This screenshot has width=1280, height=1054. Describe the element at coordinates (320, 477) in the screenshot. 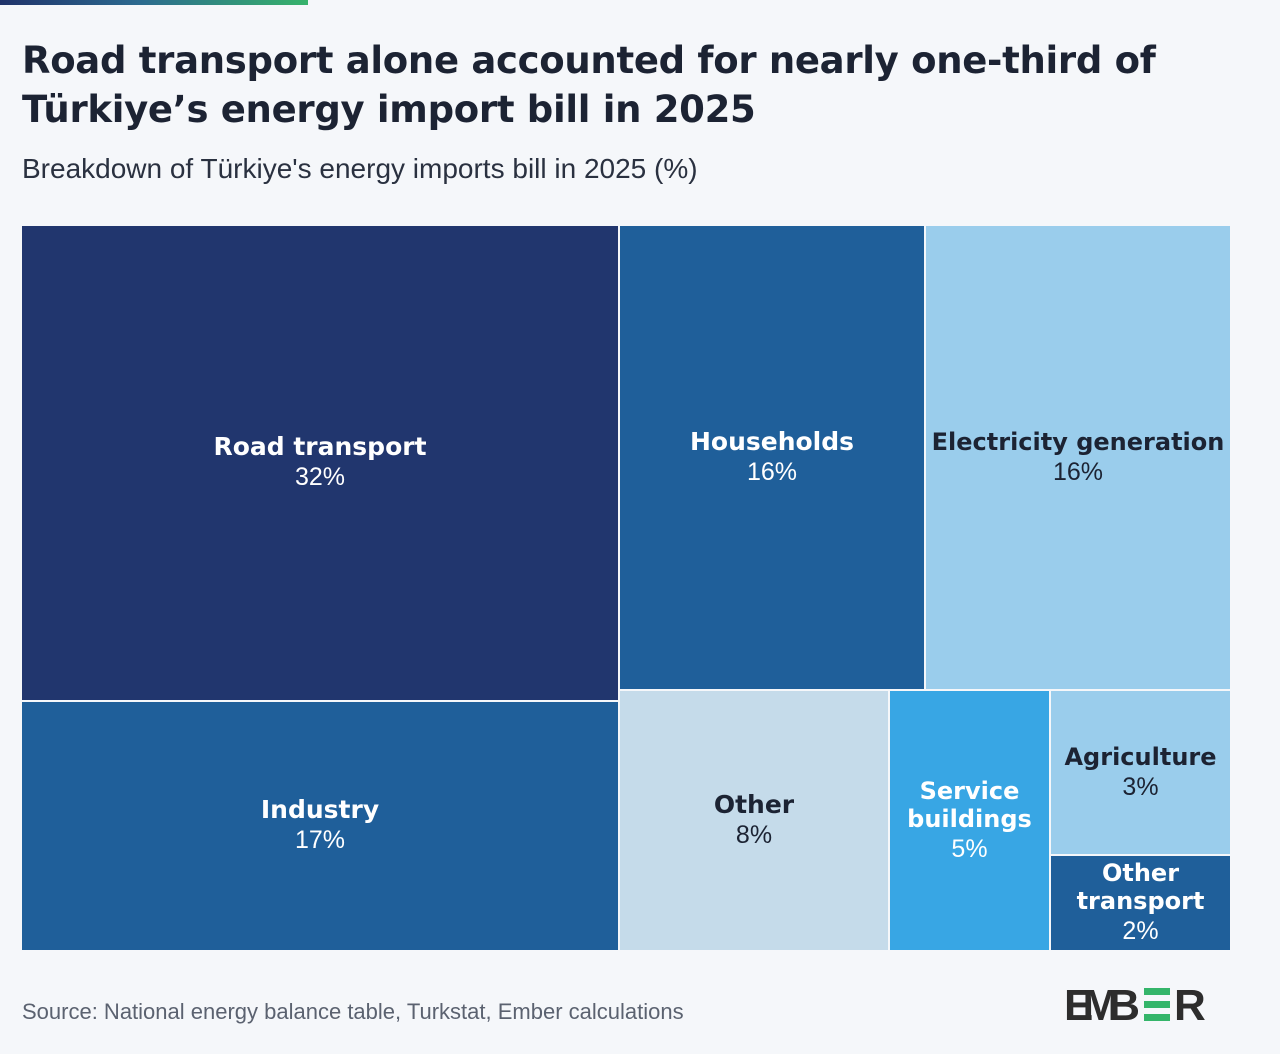

I see `tile-value: 32%` at that location.